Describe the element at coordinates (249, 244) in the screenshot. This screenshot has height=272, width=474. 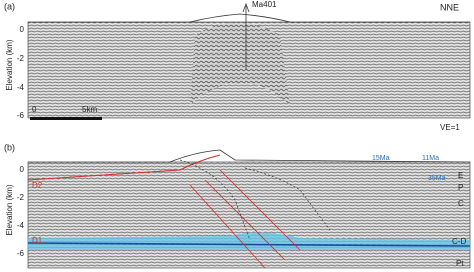
I see `basal-horizon` at that location.